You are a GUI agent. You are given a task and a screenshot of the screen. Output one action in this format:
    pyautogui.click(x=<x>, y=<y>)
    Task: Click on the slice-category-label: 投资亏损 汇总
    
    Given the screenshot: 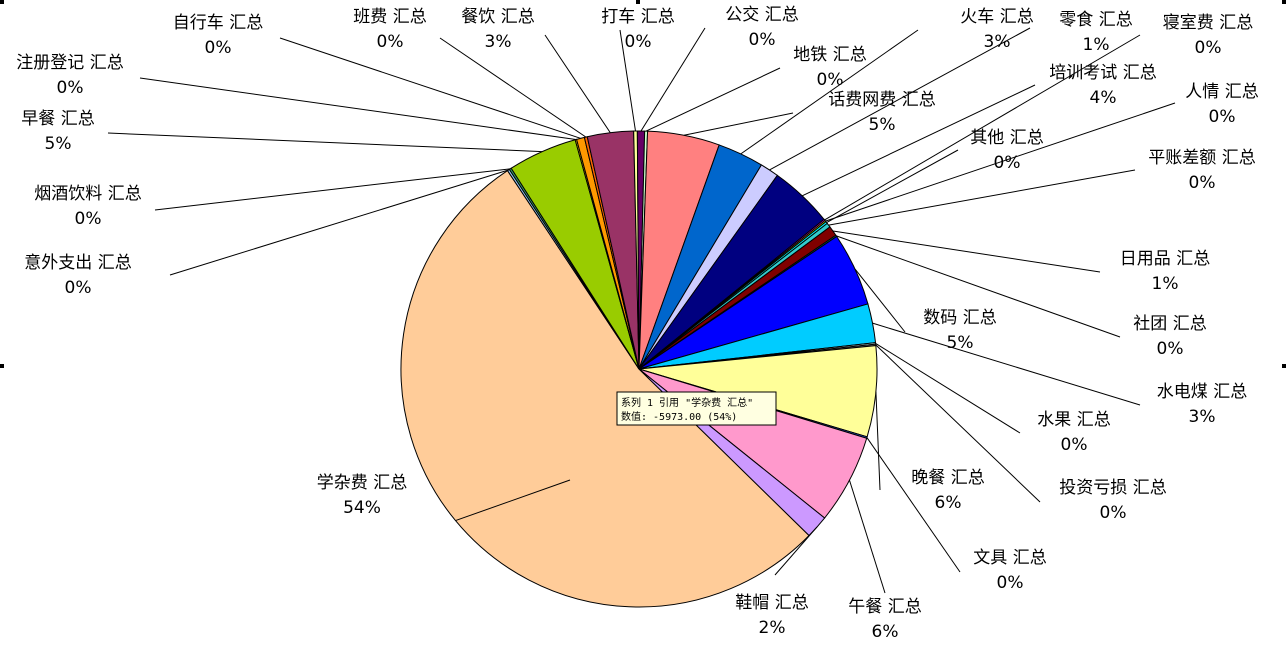 What is the action you would take?
    pyautogui.click(x=1112, y=488)
    